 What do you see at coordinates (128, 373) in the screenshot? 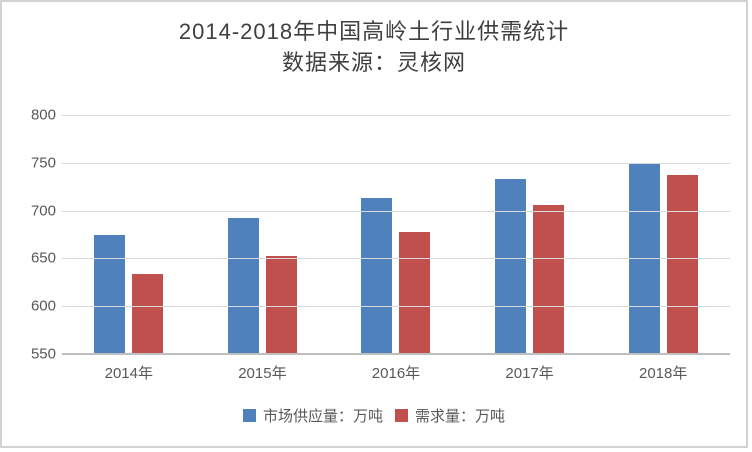
I see `x-tick-label-2014年: 2014年` at bounding box center [128, 373].